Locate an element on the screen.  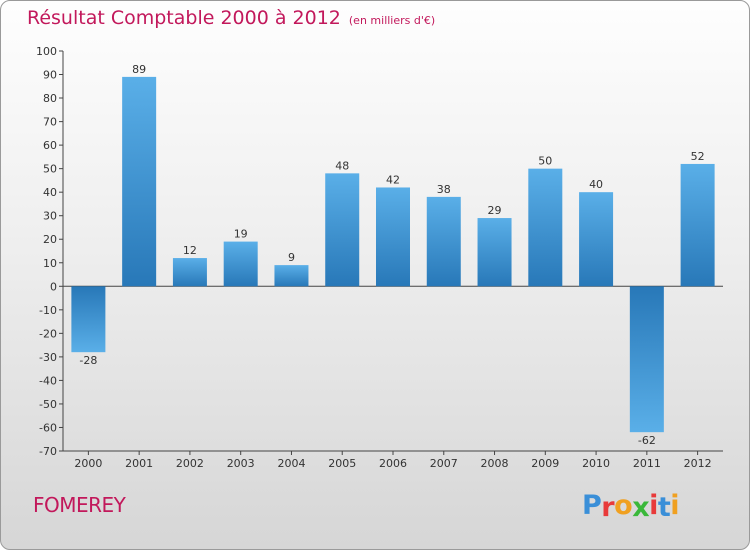
bar-2011 is located at coordinates (646, 359).